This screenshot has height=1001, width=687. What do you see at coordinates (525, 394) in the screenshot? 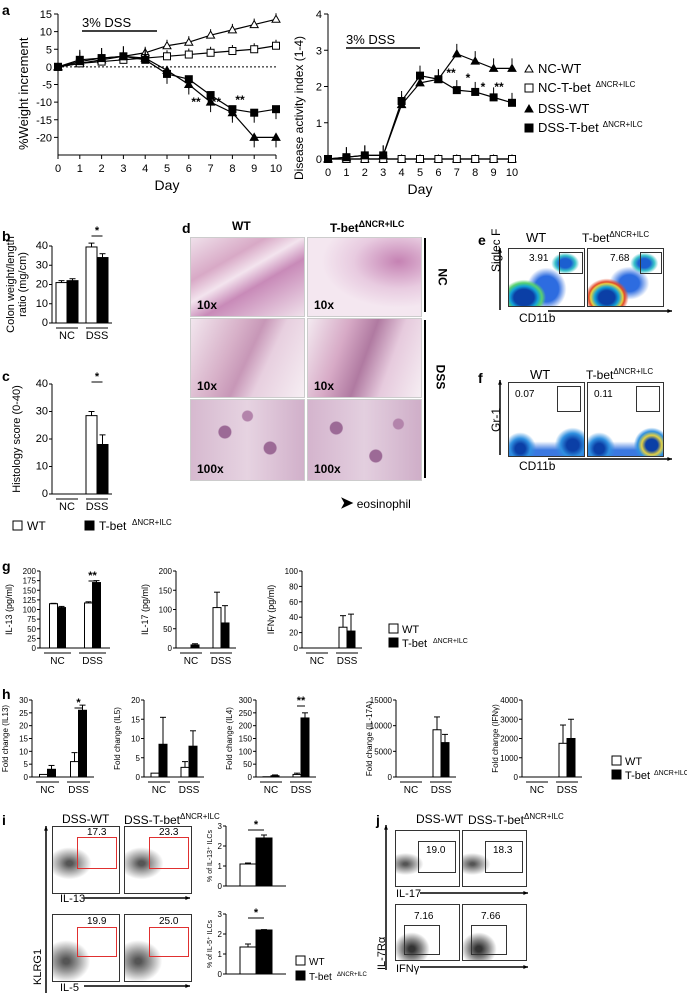
I see `flow-f-wt-value: 0.07` at bounding box center [525, 394].